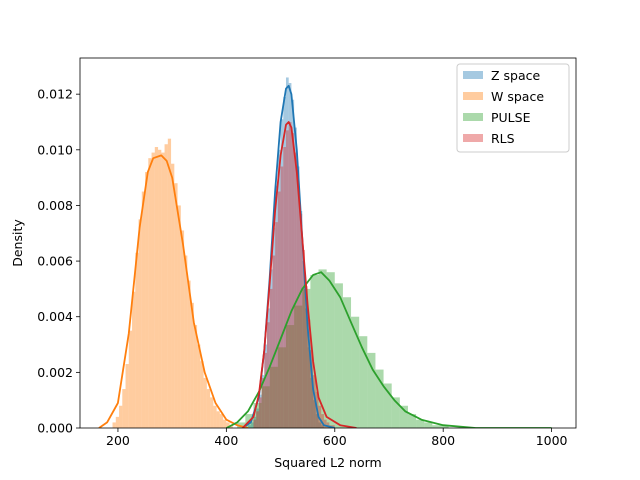 Image resolution: width=640 pixels, height=480 pixels. What do you see at coordinates (118, 440) in the screenshot?
I see `x-tick-label: 200` at bounding box center [118, 440].